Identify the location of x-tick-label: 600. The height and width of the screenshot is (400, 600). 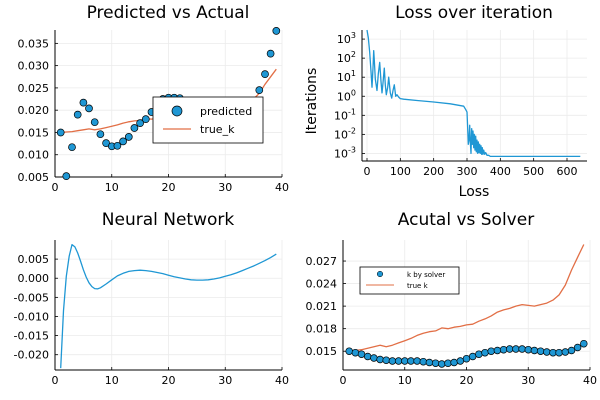
(567, 171).